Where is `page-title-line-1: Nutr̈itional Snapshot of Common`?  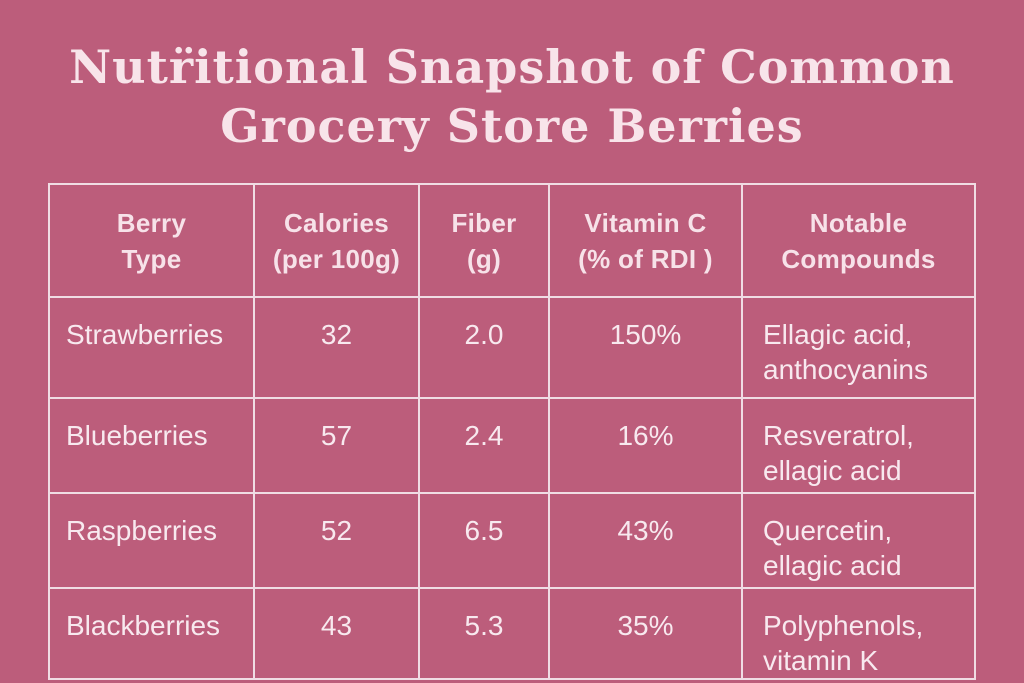 page-title-line-1: Nutr̈itional Snapshot of Common is located at coordinates (512, 67).